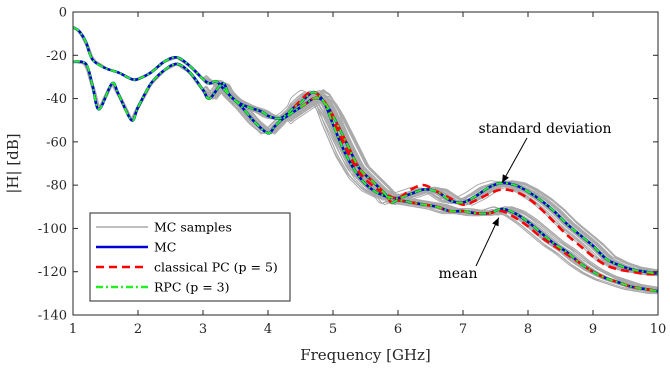  Describe the element at coordinates (593, 329) in the screenshot. I see `x-tick-label: 9` at that location.